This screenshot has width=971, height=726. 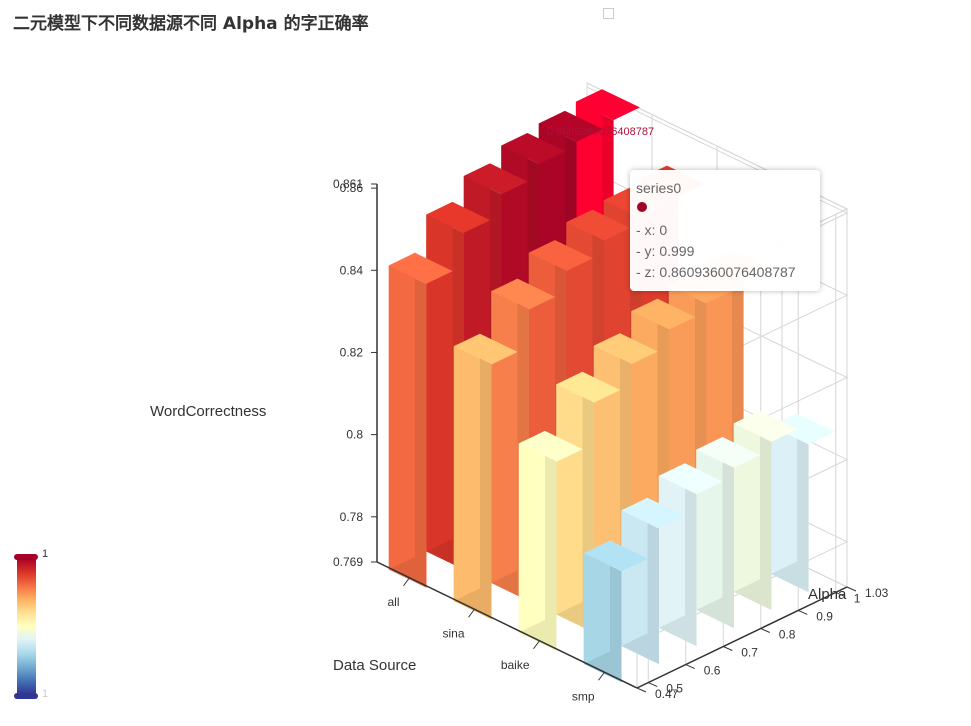 What do you see at coordinates (393, 602) in the screenshot?
I see `x-tick-label: all` at bounding box center [393, 602].